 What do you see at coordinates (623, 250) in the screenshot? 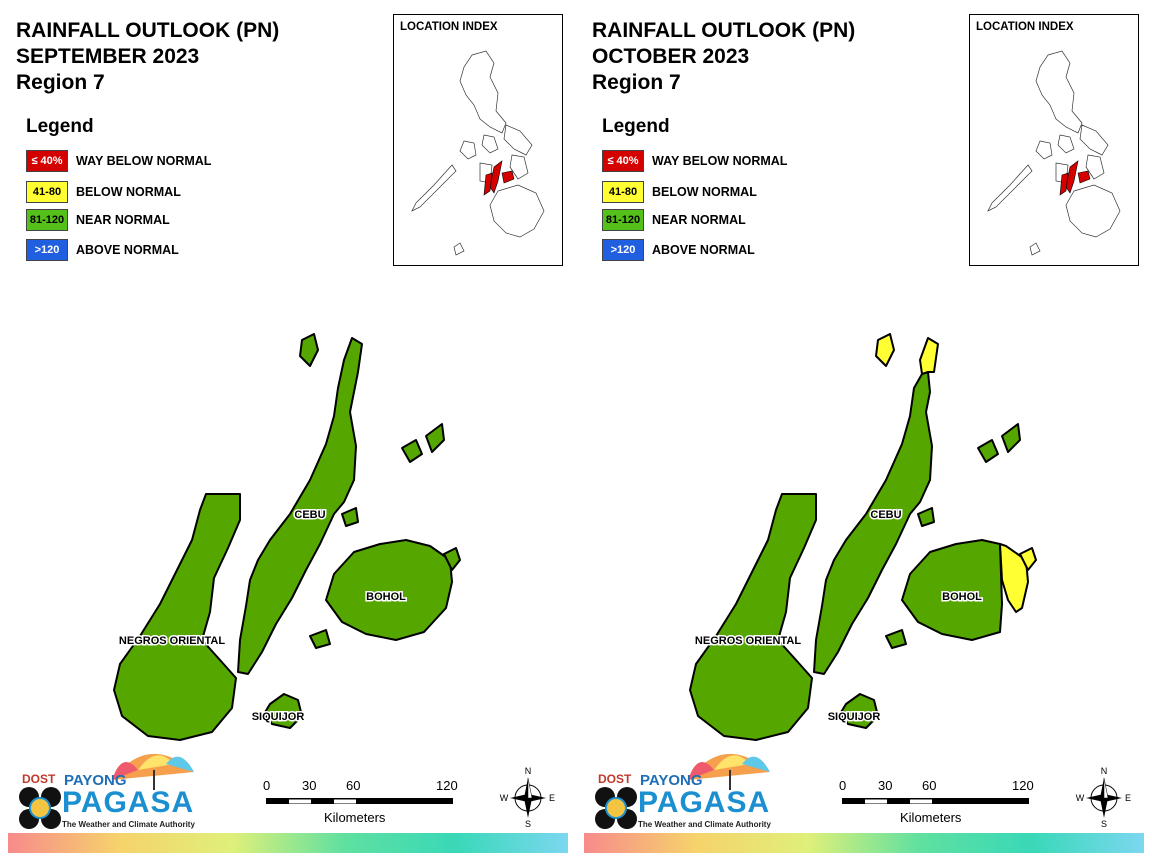
I see `legend-swatch: >120` at bounding box center [623, 250].